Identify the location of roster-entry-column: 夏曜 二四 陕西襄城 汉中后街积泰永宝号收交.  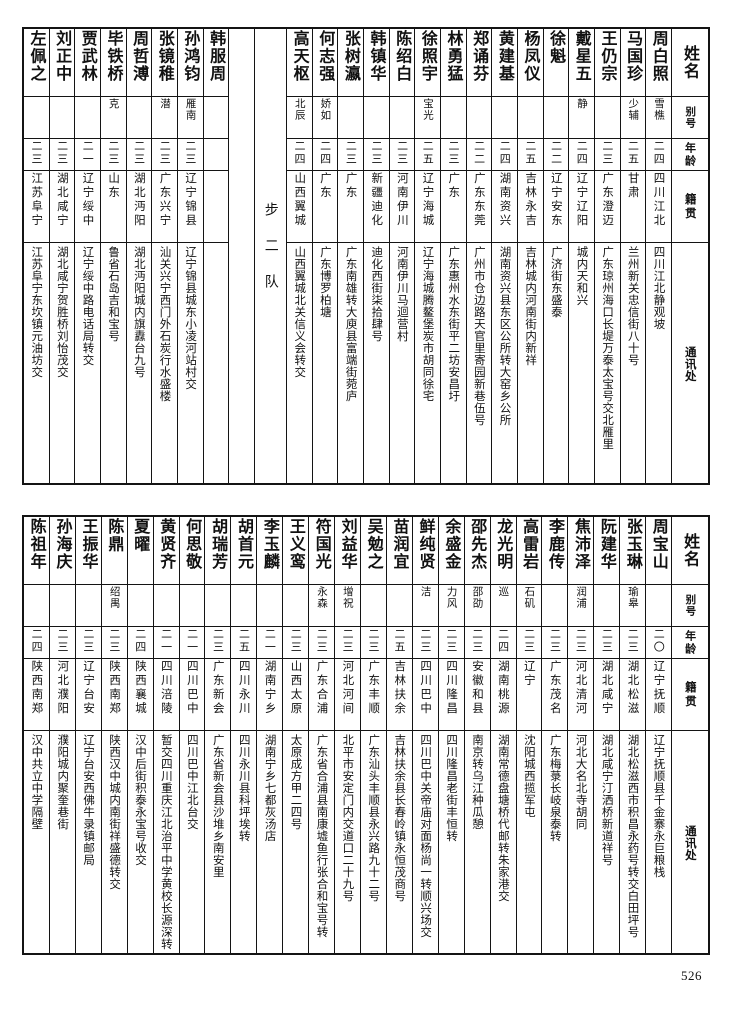
(140, 735).